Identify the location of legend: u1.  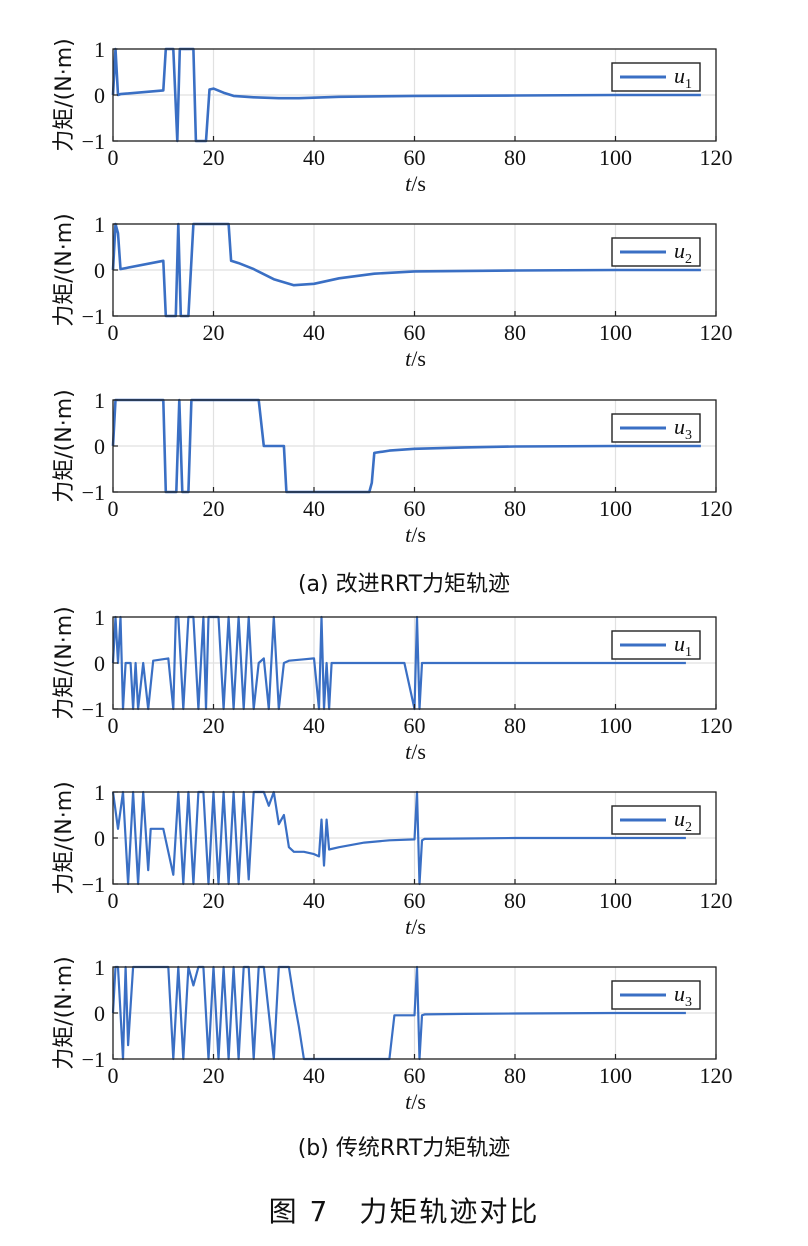
(656, 77).